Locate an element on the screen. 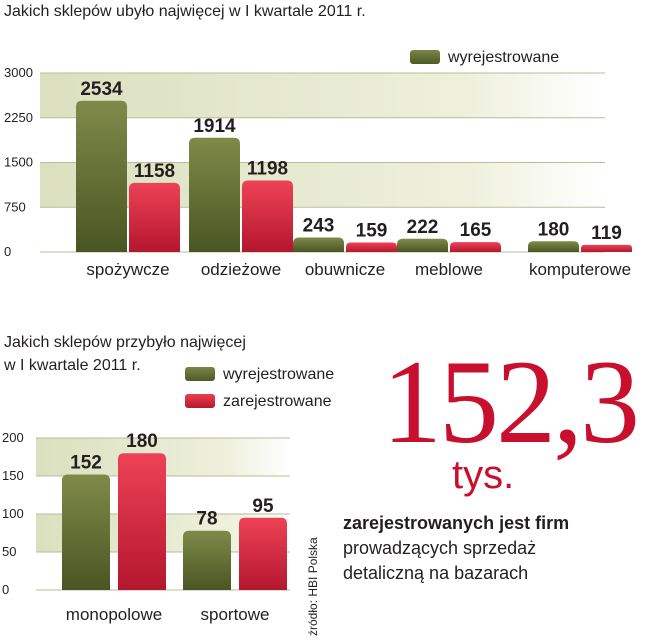 Image resolution: width=649 pixels, height=640 pixels. bar-value-label: 1158 is located at coordinates (154, 171).